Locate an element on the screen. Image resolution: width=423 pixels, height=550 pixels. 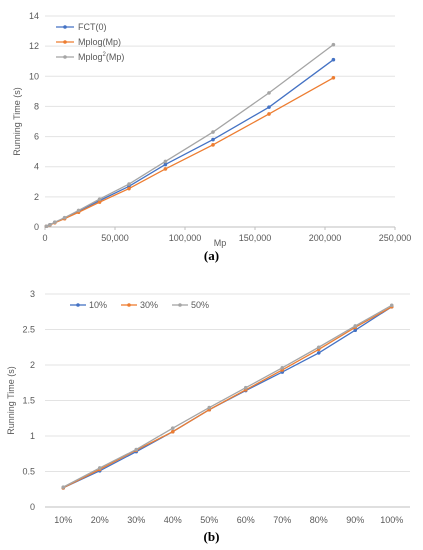
y-tick-label: 1 is located at coordinates (32, 436).